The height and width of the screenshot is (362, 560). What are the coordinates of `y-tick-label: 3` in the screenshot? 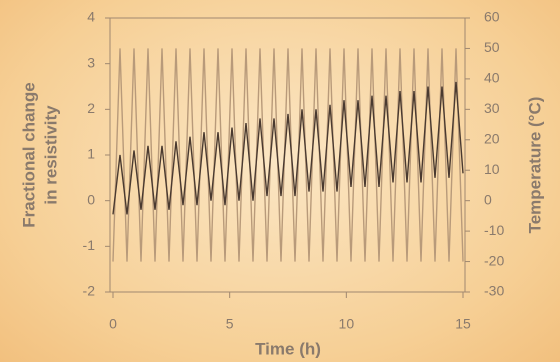 It's located at (91, 62).